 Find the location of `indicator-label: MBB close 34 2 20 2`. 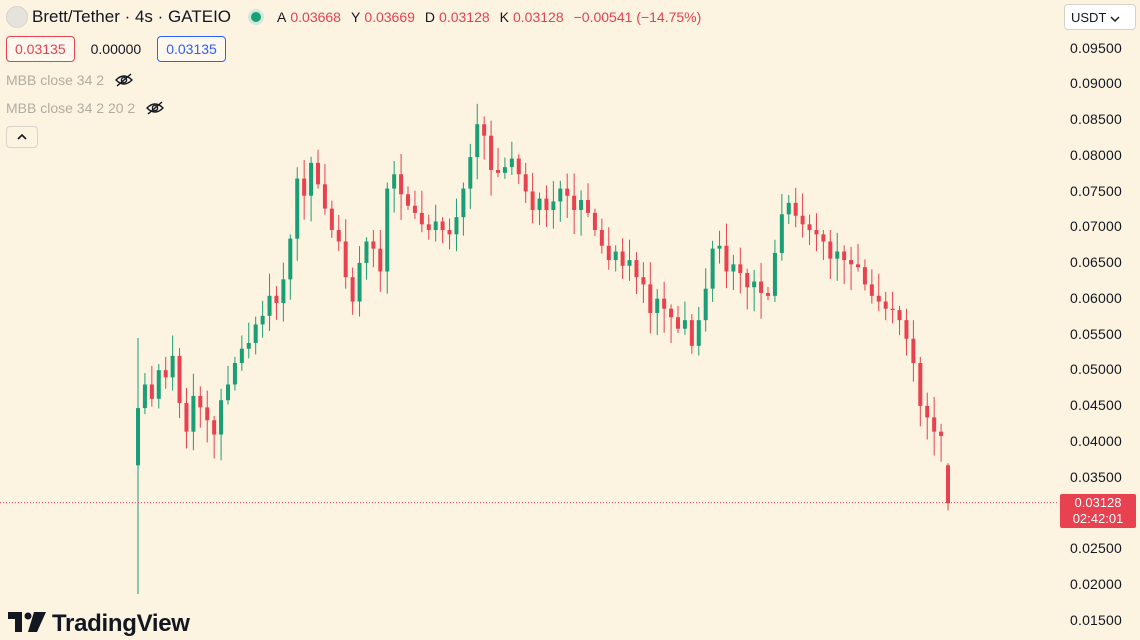

indicator-label: MBB close 34 2 20 2 is located at coordinates (71, 108).